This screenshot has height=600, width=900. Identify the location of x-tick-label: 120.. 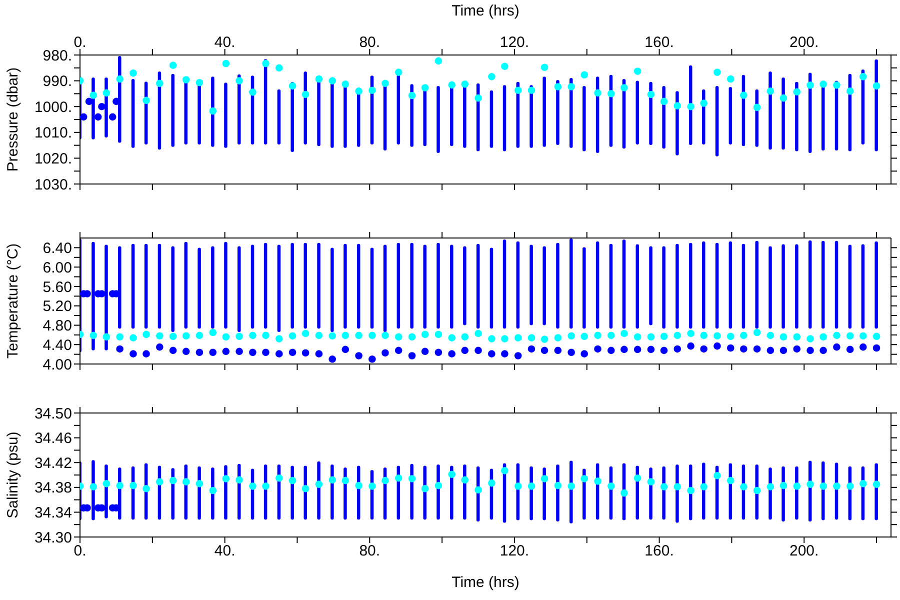
(515, 551).